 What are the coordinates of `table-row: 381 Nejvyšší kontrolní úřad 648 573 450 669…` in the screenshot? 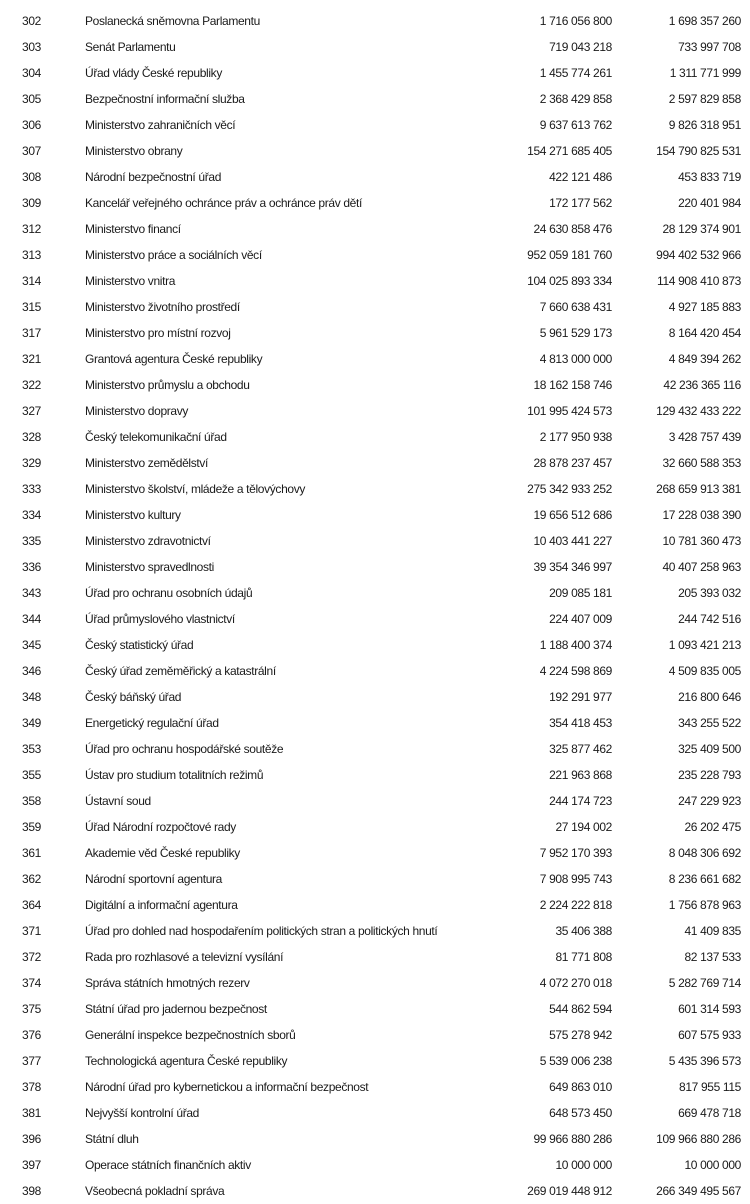 It's located at (375, 1113).